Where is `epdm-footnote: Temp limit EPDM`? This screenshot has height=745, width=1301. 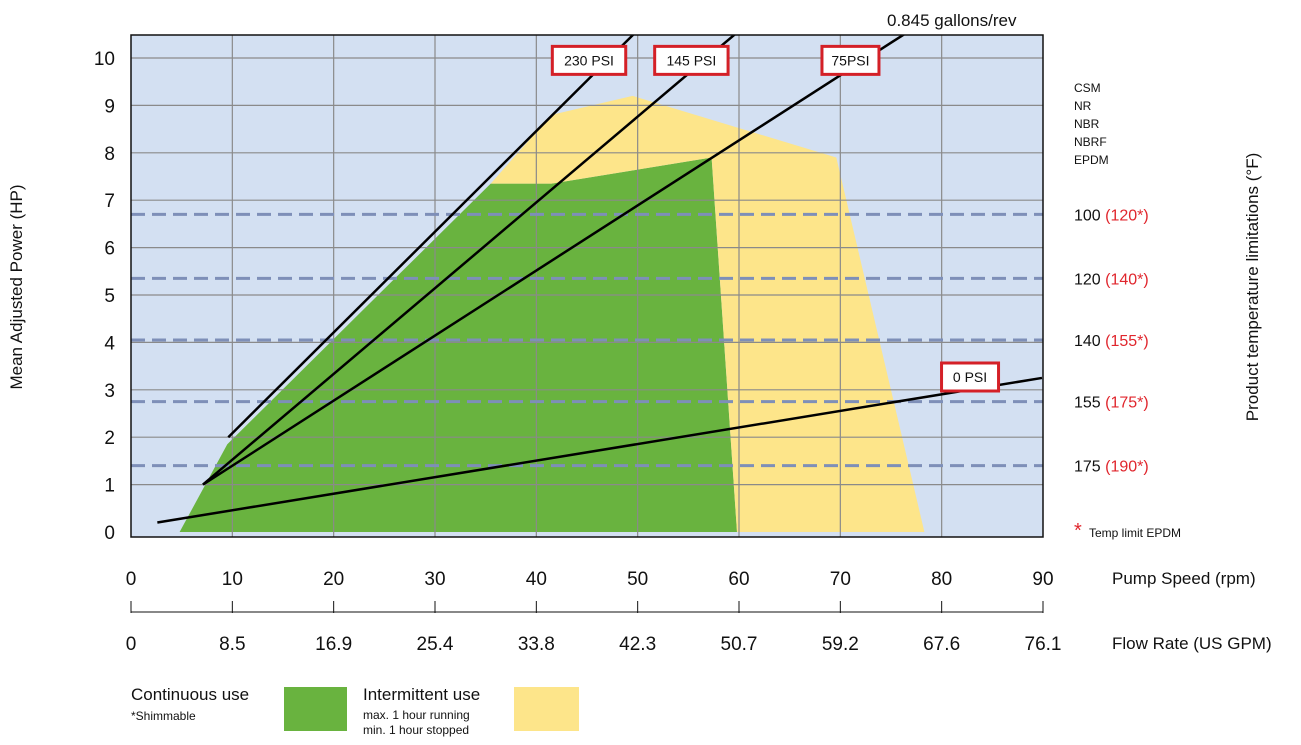
epdm-footnote: Temp limit EPDM is located at coordinates (1135, 533).